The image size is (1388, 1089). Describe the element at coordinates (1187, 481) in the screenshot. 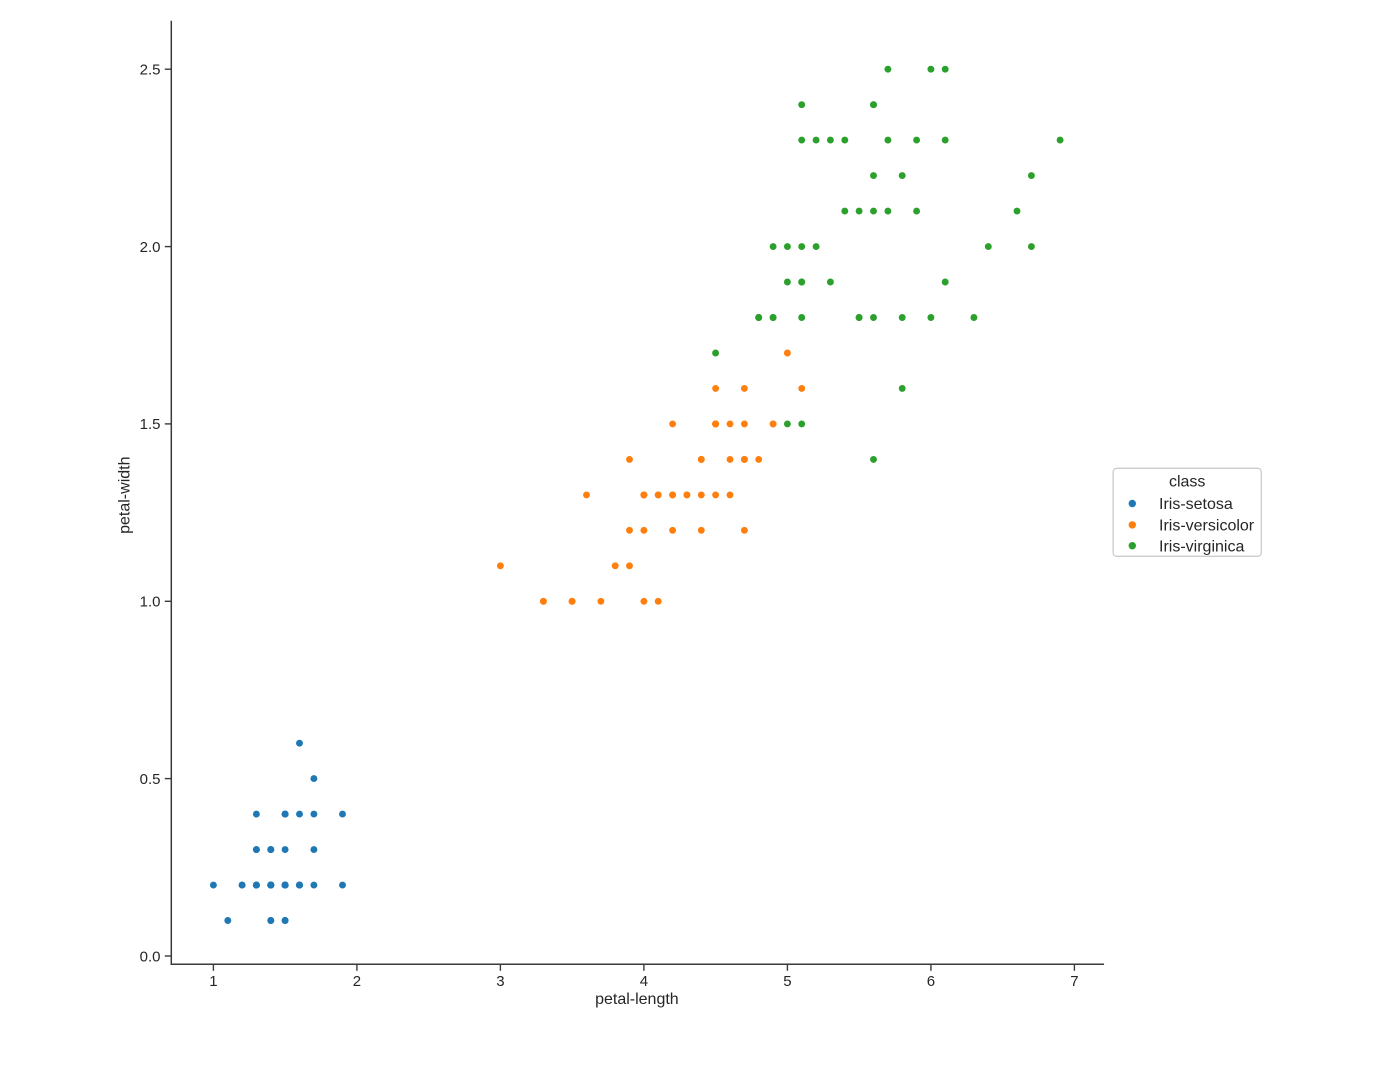

I see `svg-text: class` at that location.